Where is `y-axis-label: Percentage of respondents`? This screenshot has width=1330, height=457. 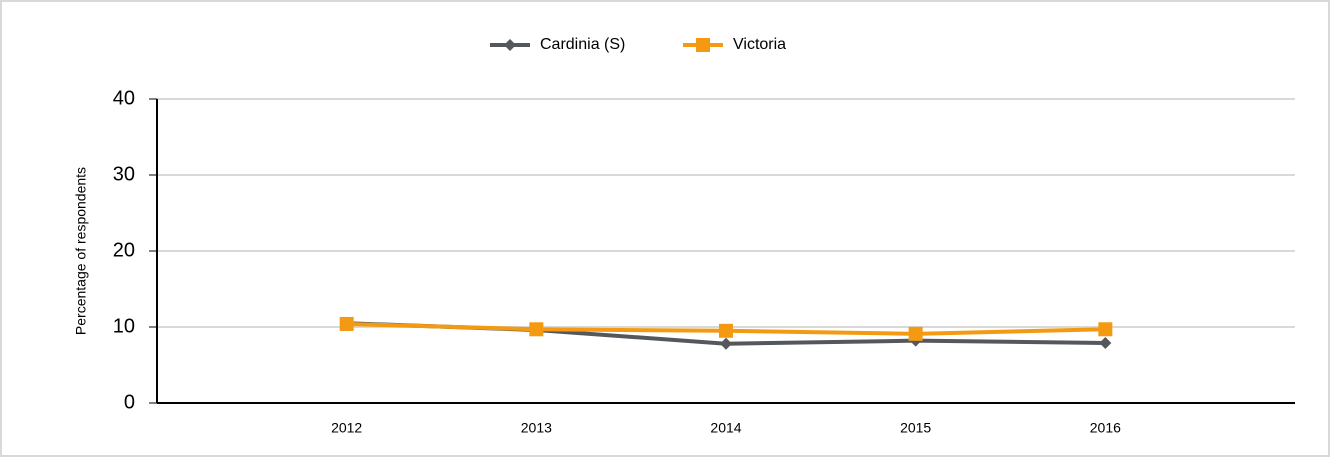 y-axis-label: Percentage of respondents is located at coordinates (81, 251).